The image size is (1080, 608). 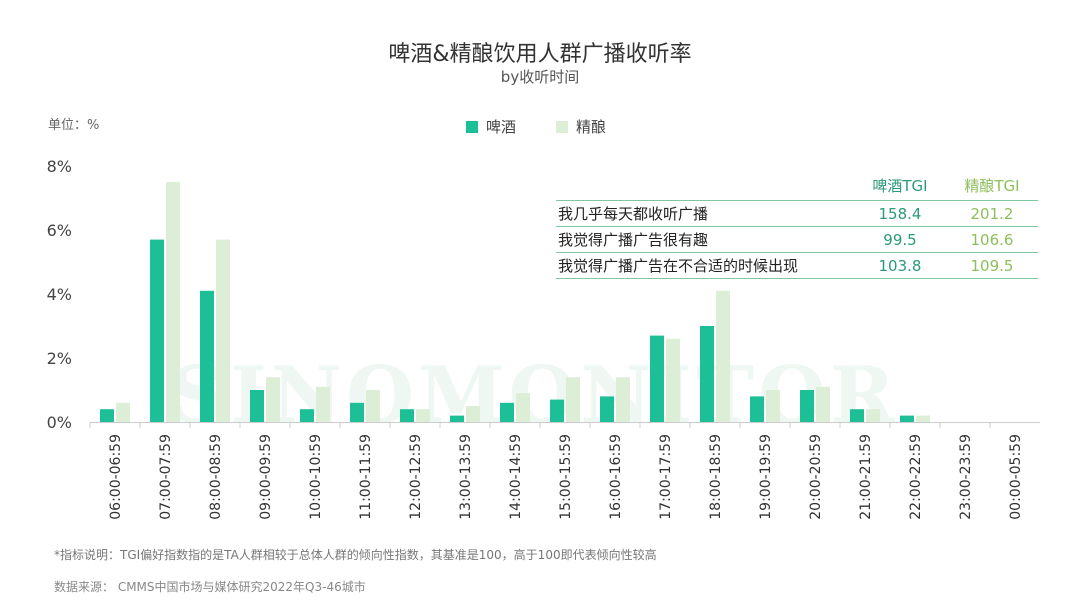 I want to click on legend-item-beer: 啤酒, so click(x=491, y=126).